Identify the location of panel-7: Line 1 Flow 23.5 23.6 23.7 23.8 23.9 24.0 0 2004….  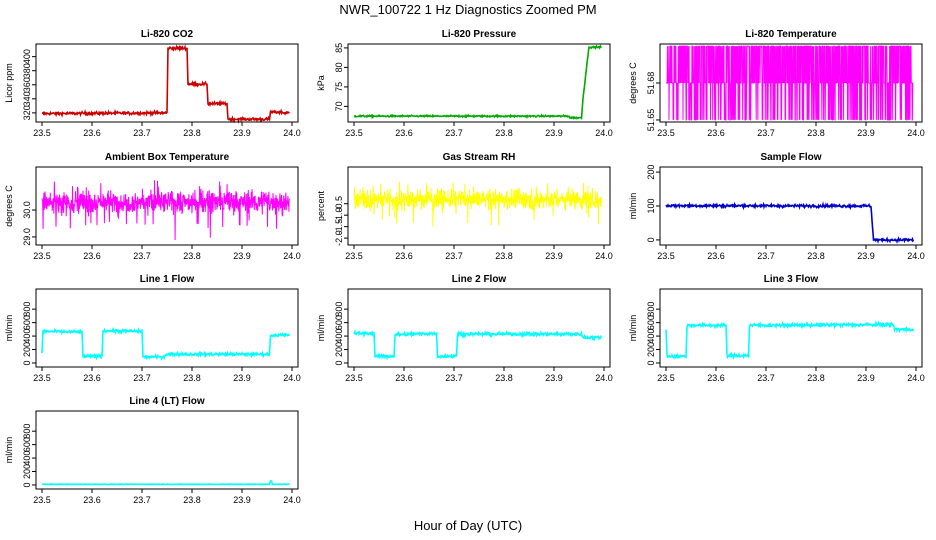
(152, 328).